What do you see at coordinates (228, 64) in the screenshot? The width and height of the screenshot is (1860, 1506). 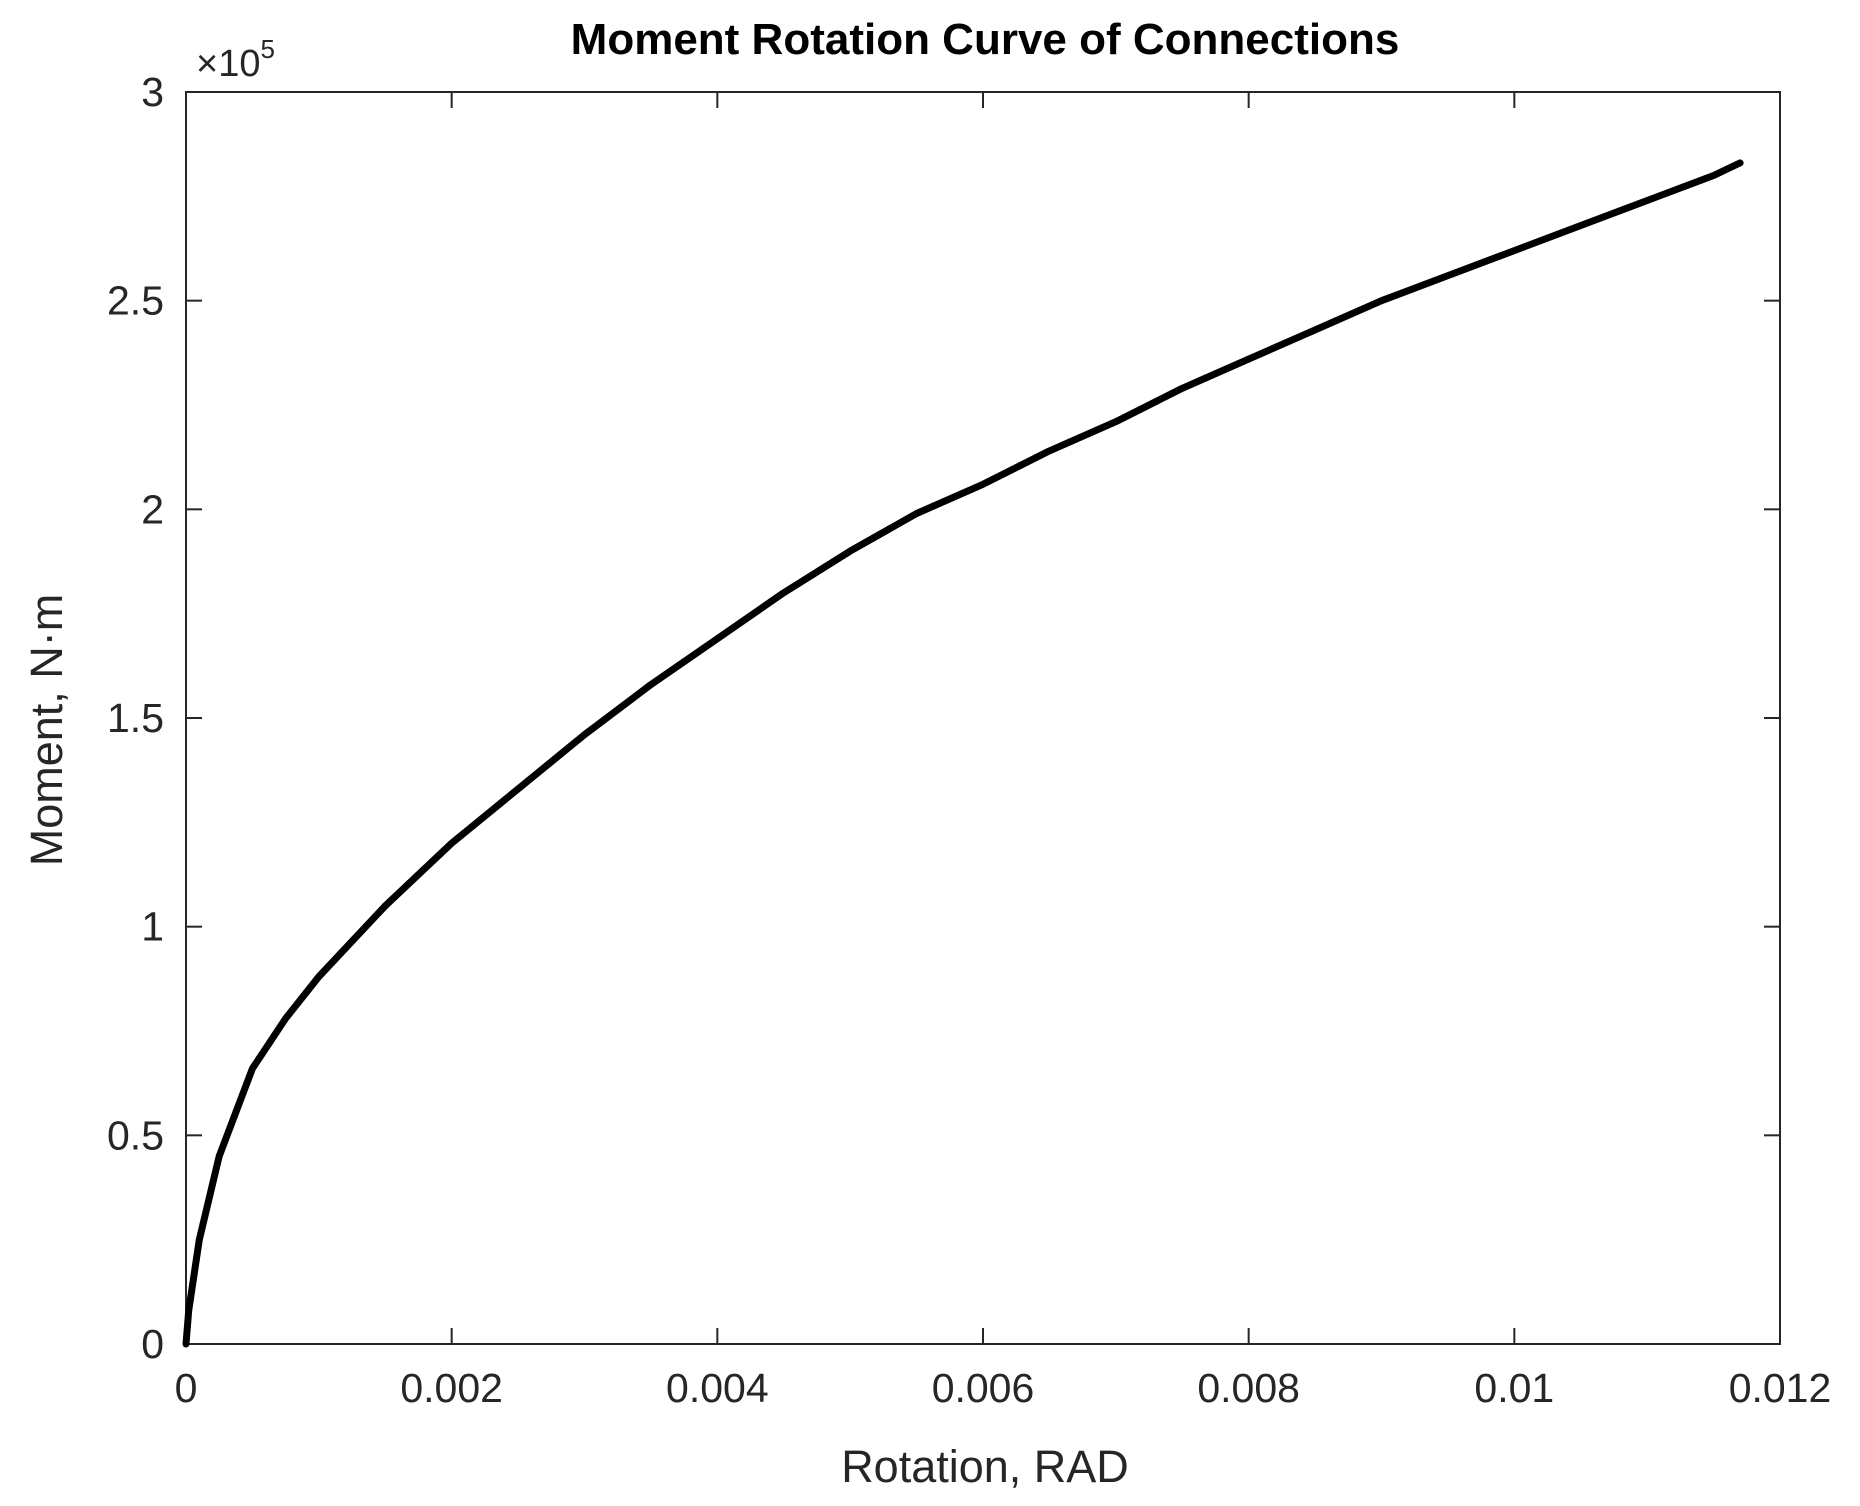 I see `y-axis-exponent-base: ×10` at bounding box center [228, 64].